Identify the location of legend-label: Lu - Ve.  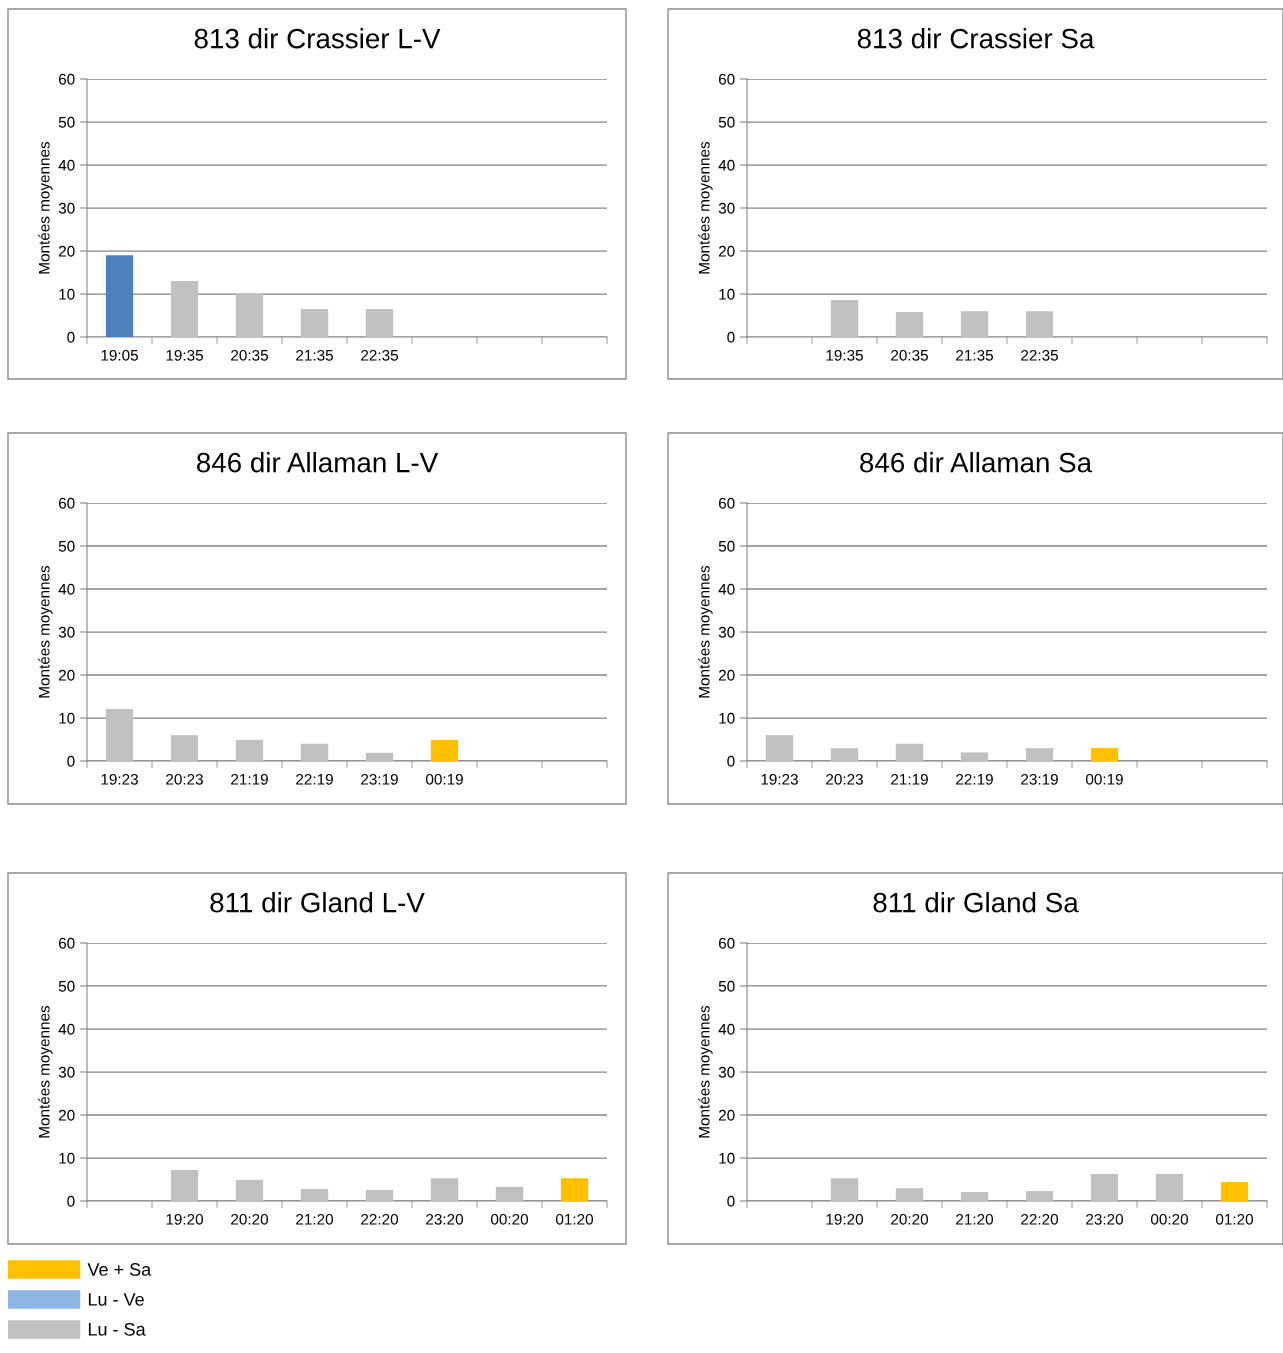
(116, 1299).